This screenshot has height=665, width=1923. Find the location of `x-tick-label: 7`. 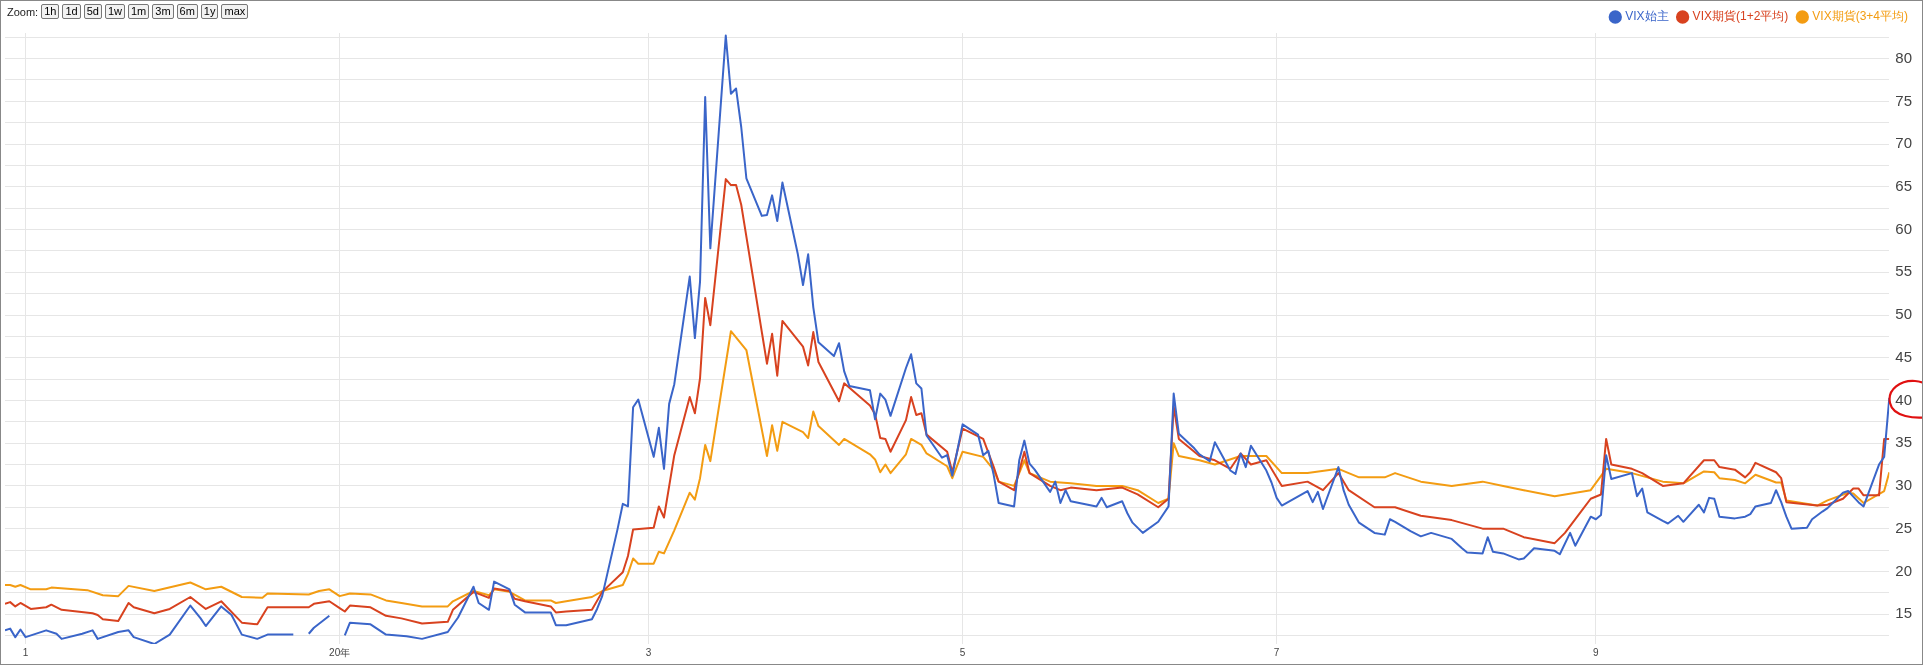

x-tick-label: 7 is located at coordinates (1276, 652).